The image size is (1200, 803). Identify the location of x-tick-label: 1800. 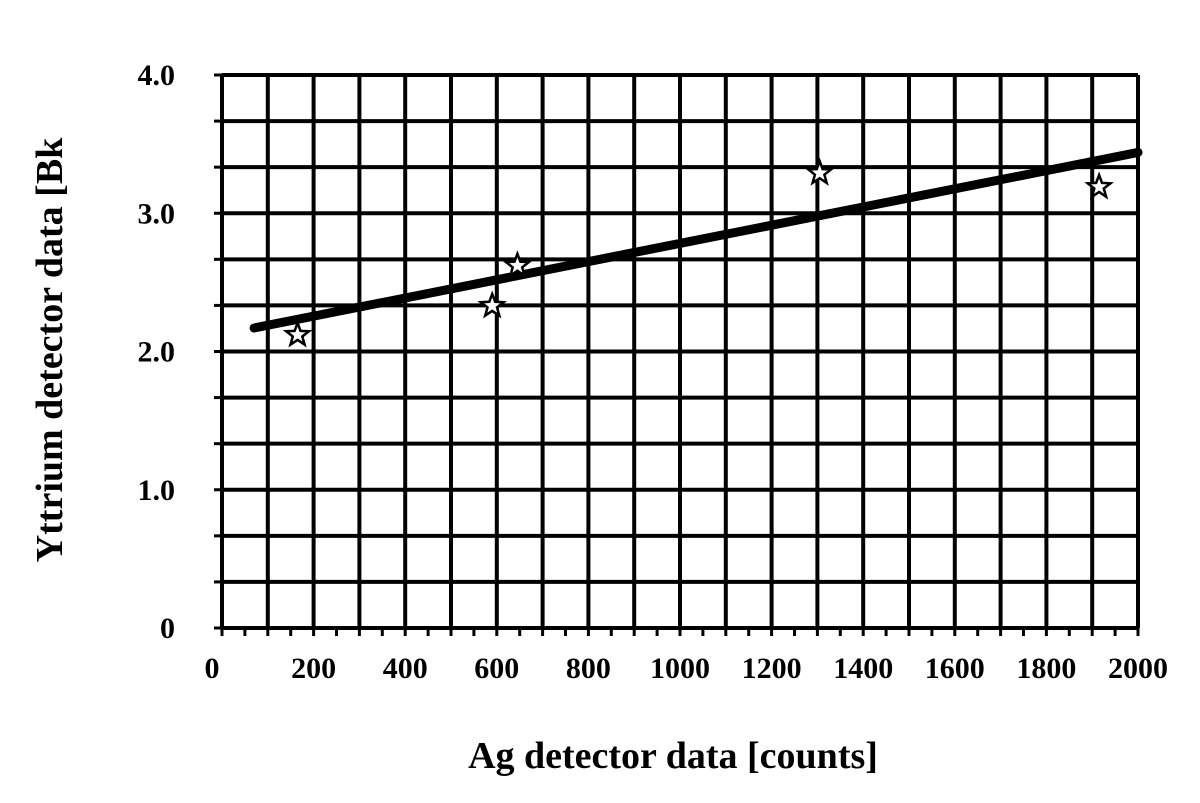
(1046, 668).